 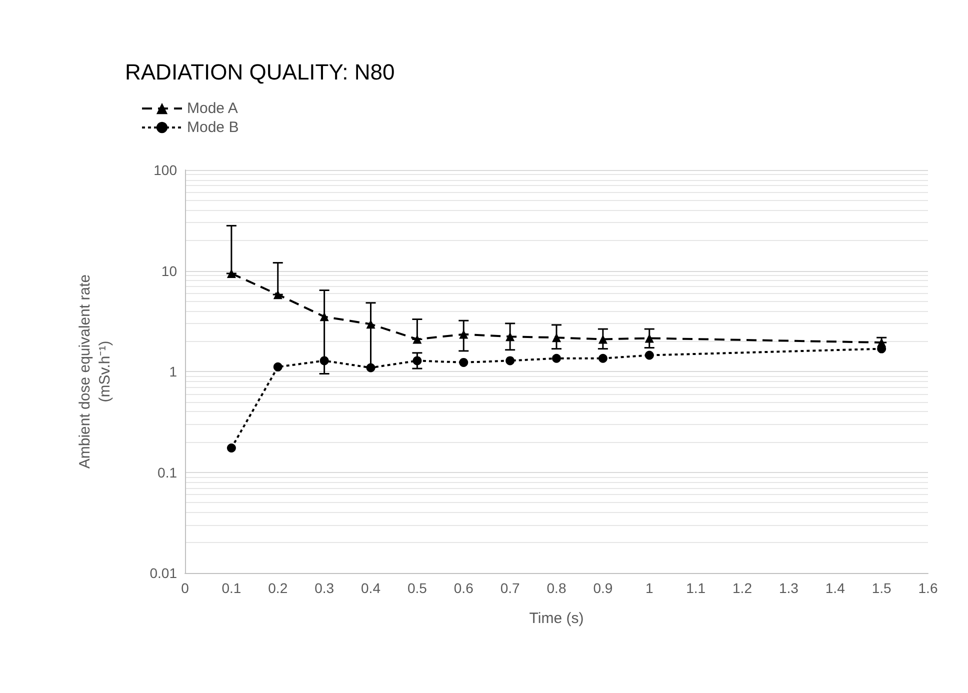 What do you see at coordinates (169, 270) in the screenshot?
I see `y-tick-label: 10` at bounding box center [169, 270].